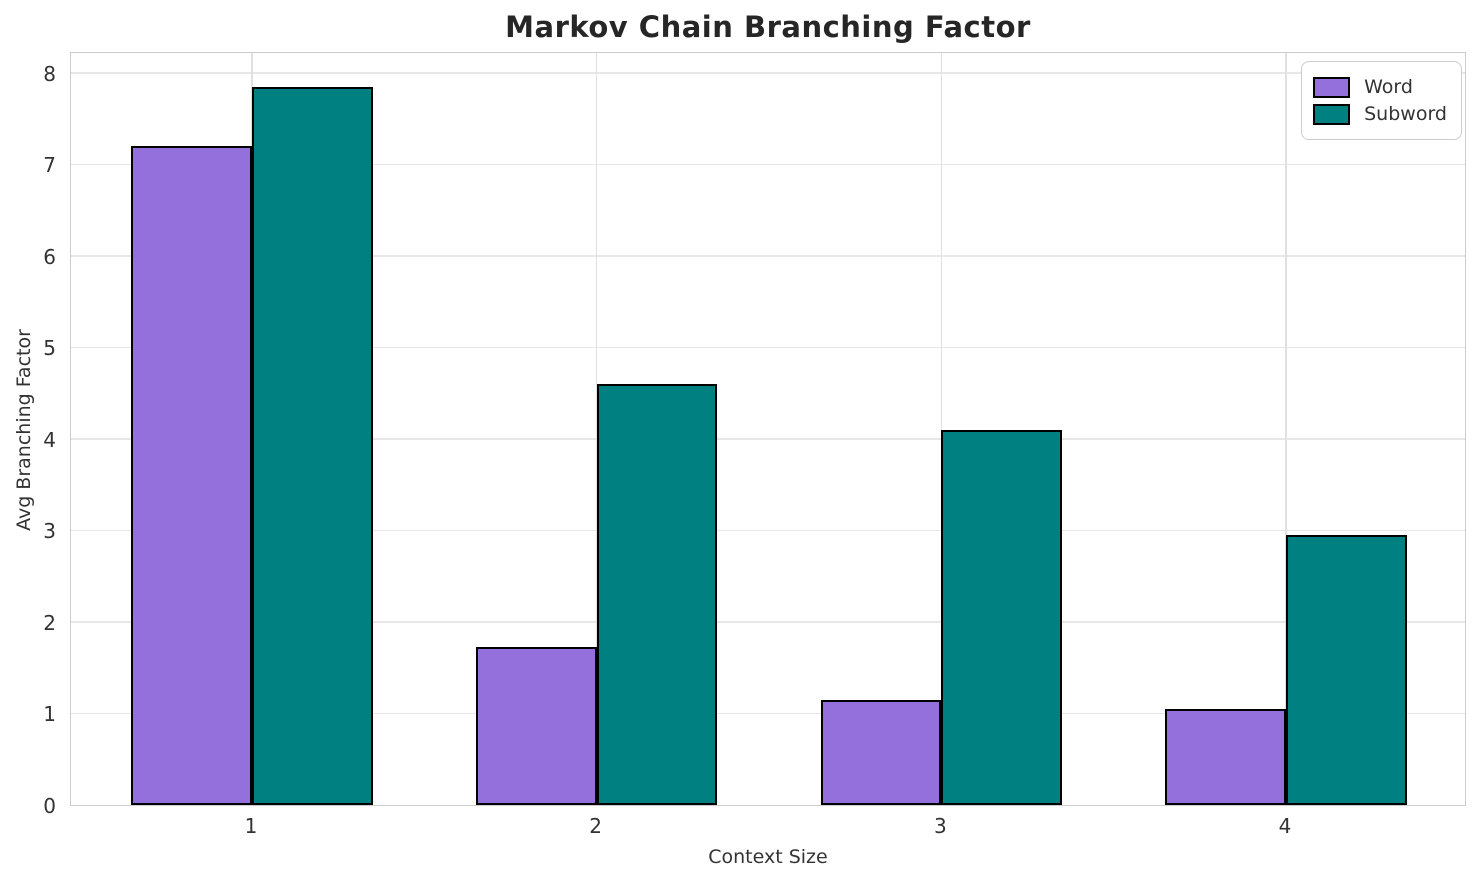  What do you see at coordinates (49, 714) in the screenshot?
I see `y-tick-1: 1` at bounding box center [49, 714].